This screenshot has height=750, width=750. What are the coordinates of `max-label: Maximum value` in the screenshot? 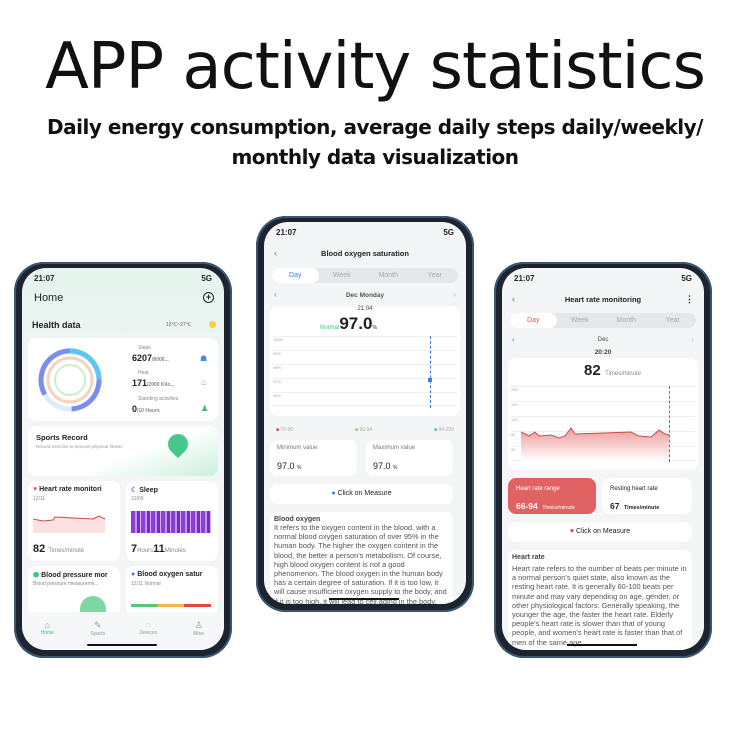 It's located at (394, 448).